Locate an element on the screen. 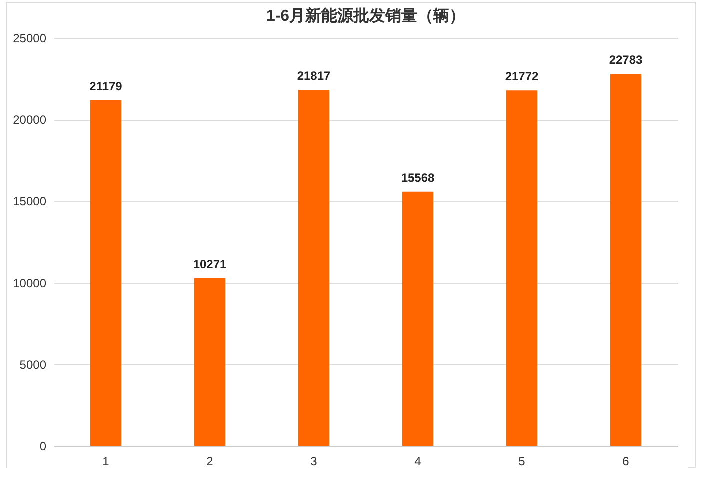 The height and width of the screenshot is (490, 707). y-tick-label: 20000 is located at coordinates (30, 120).